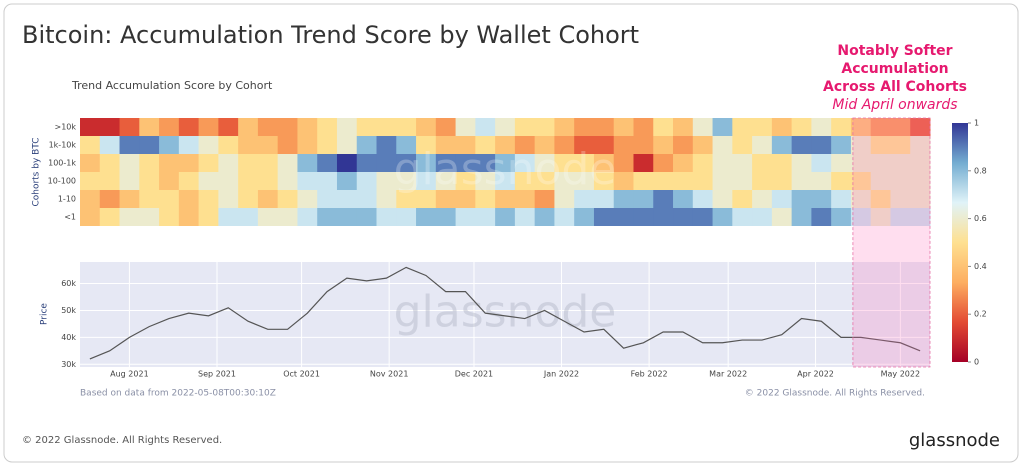  What do you see at coordinates (900, 374) in the screenshot?
I see `x-tick-label: May 2022` at bounding box center [900, 374].